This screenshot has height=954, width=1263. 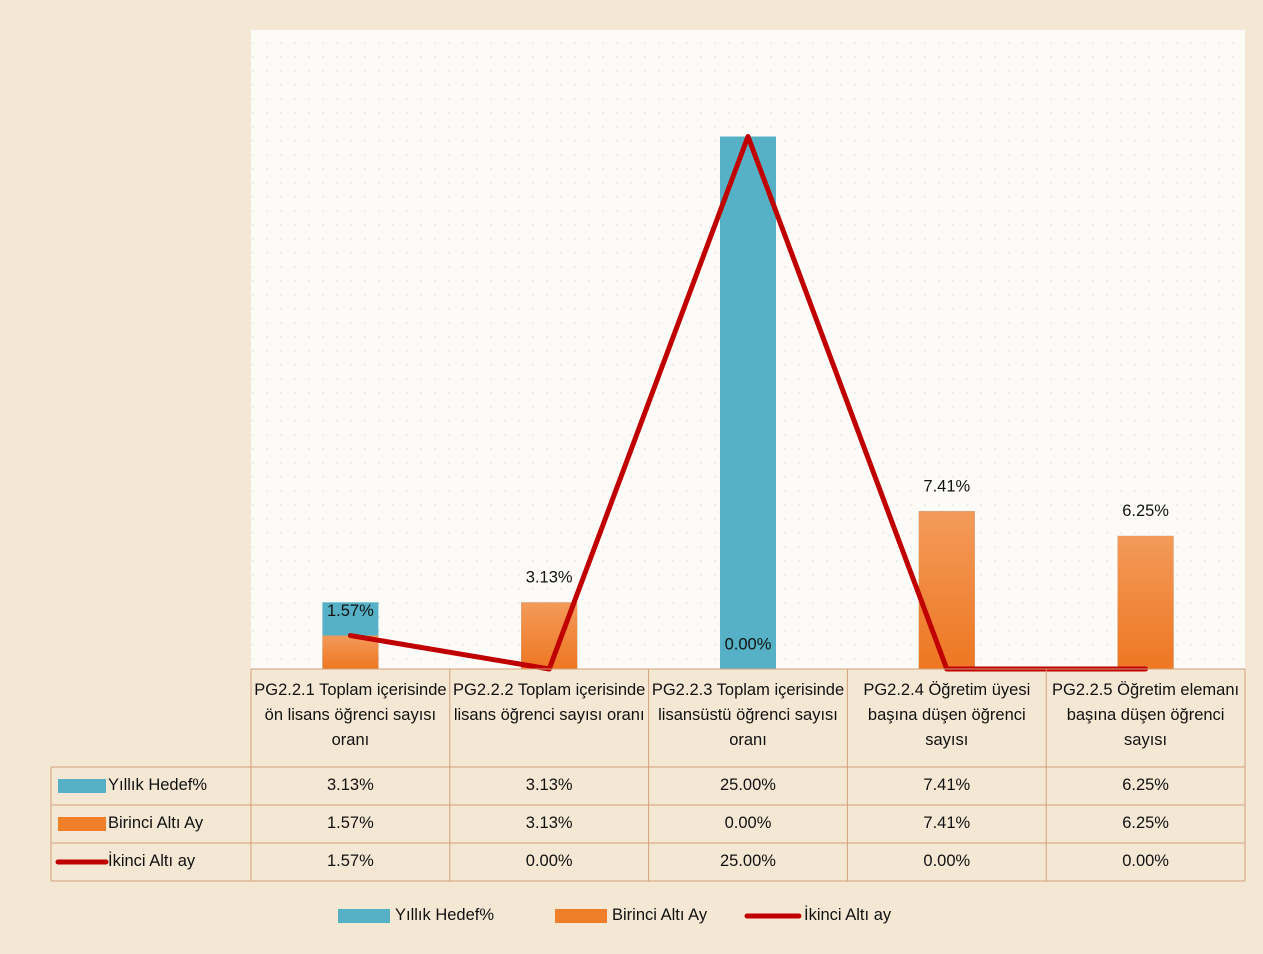 I want to click on data-label: 0.00%, so click(x=748, y=644).